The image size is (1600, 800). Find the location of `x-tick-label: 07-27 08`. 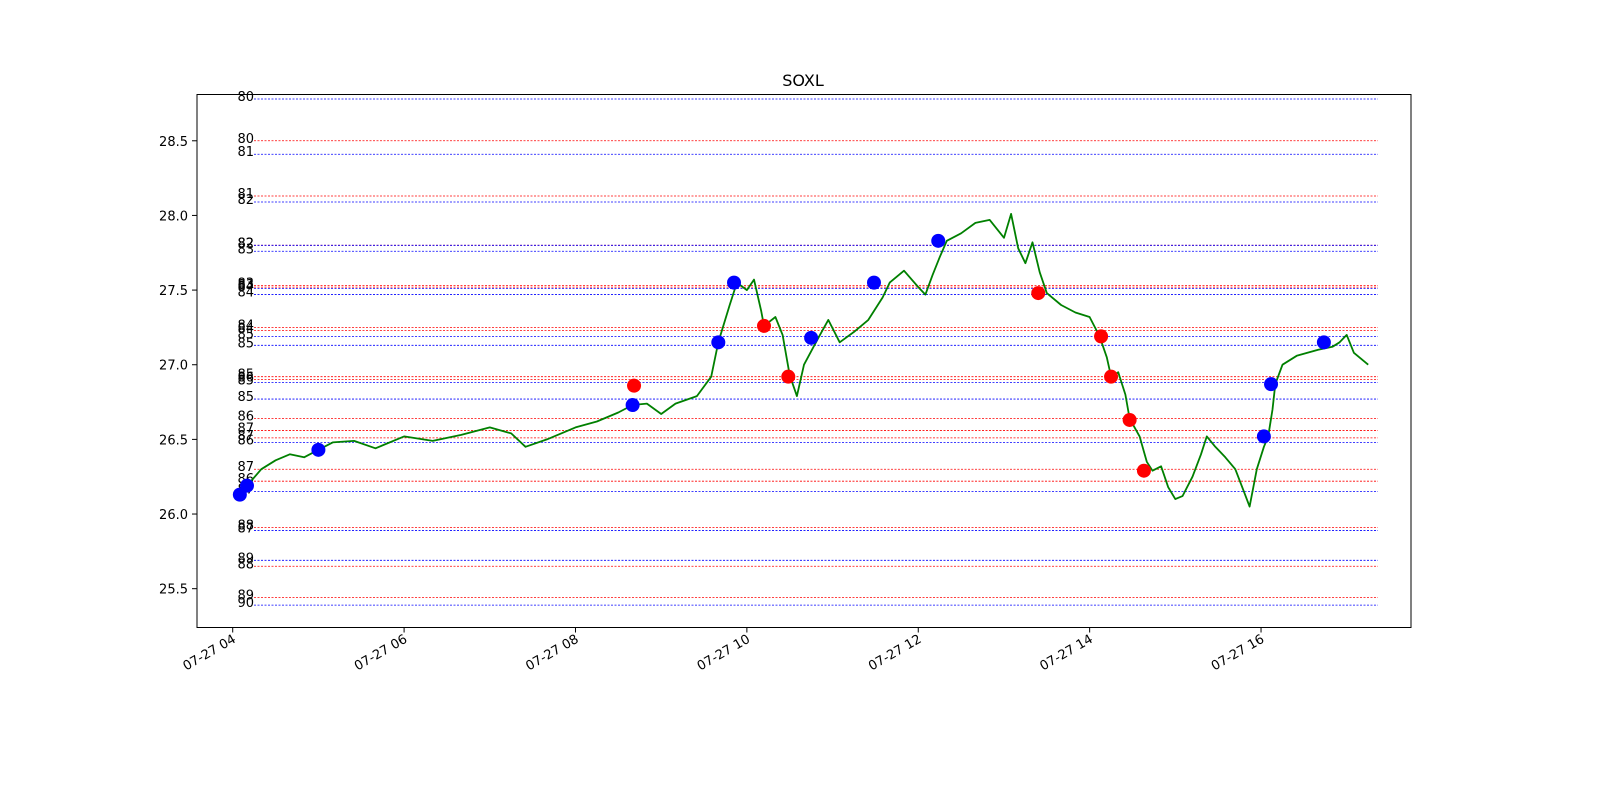

x-tick-label: 07-27 08 is located at coordinates (552, 653).